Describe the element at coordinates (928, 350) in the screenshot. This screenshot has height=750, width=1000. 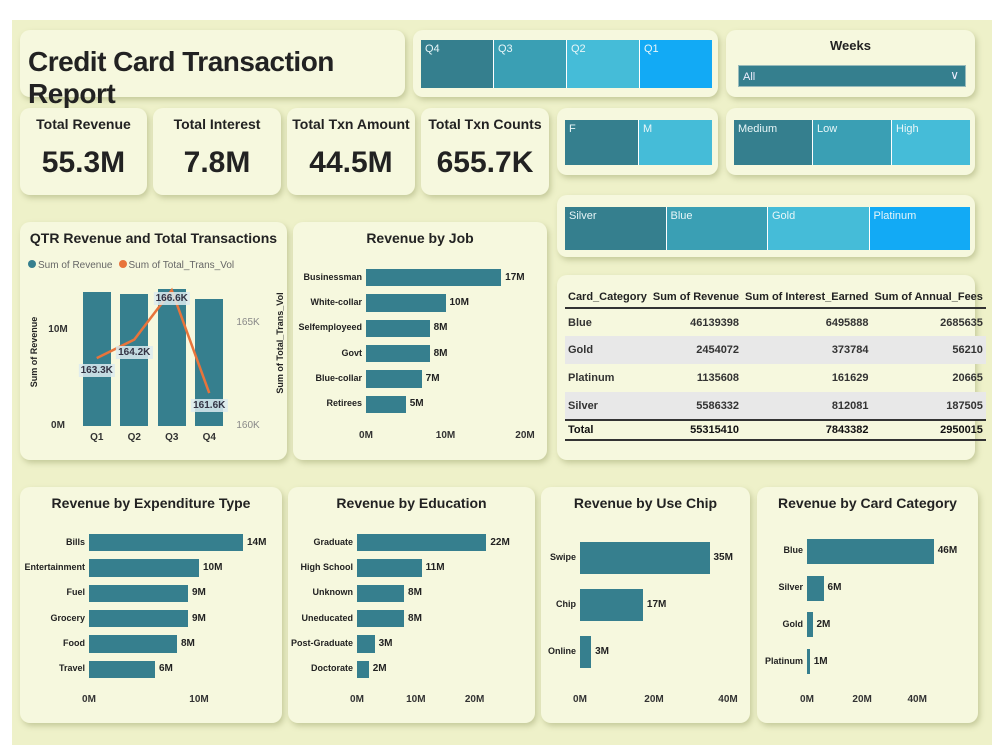
I see `table-cell: 56210` at that location.